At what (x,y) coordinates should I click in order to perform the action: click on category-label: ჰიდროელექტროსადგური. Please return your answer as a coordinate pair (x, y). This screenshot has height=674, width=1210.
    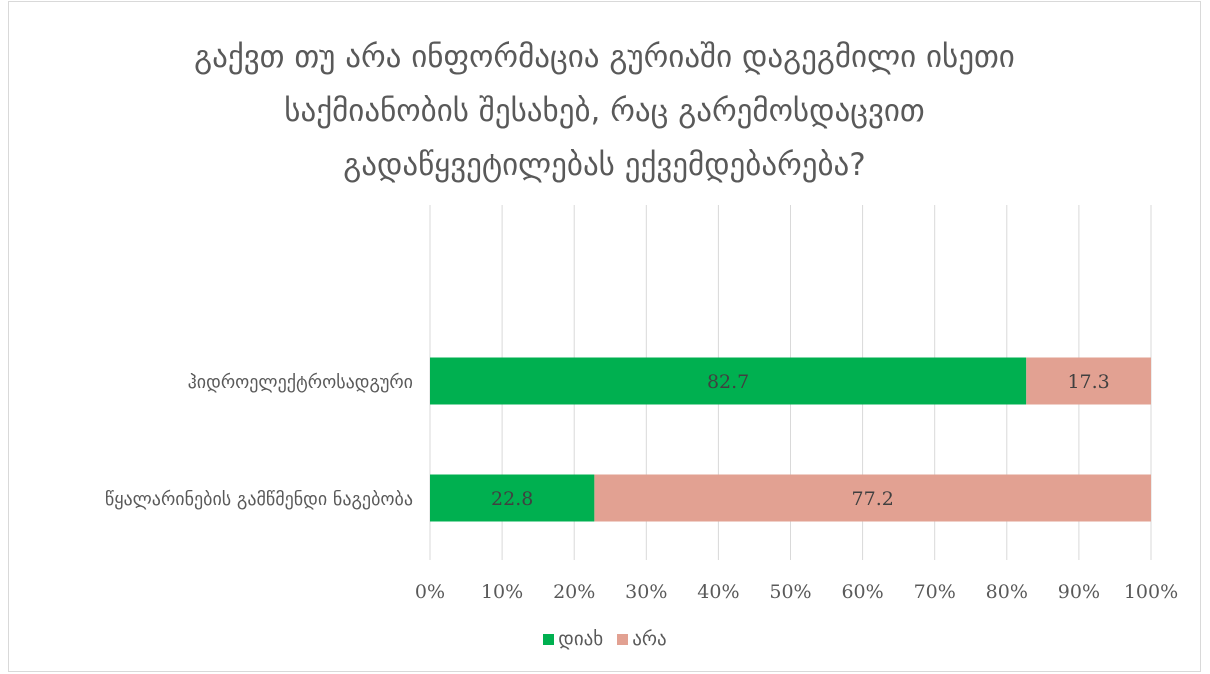
    Looking at the image, I should click on (300, 382).